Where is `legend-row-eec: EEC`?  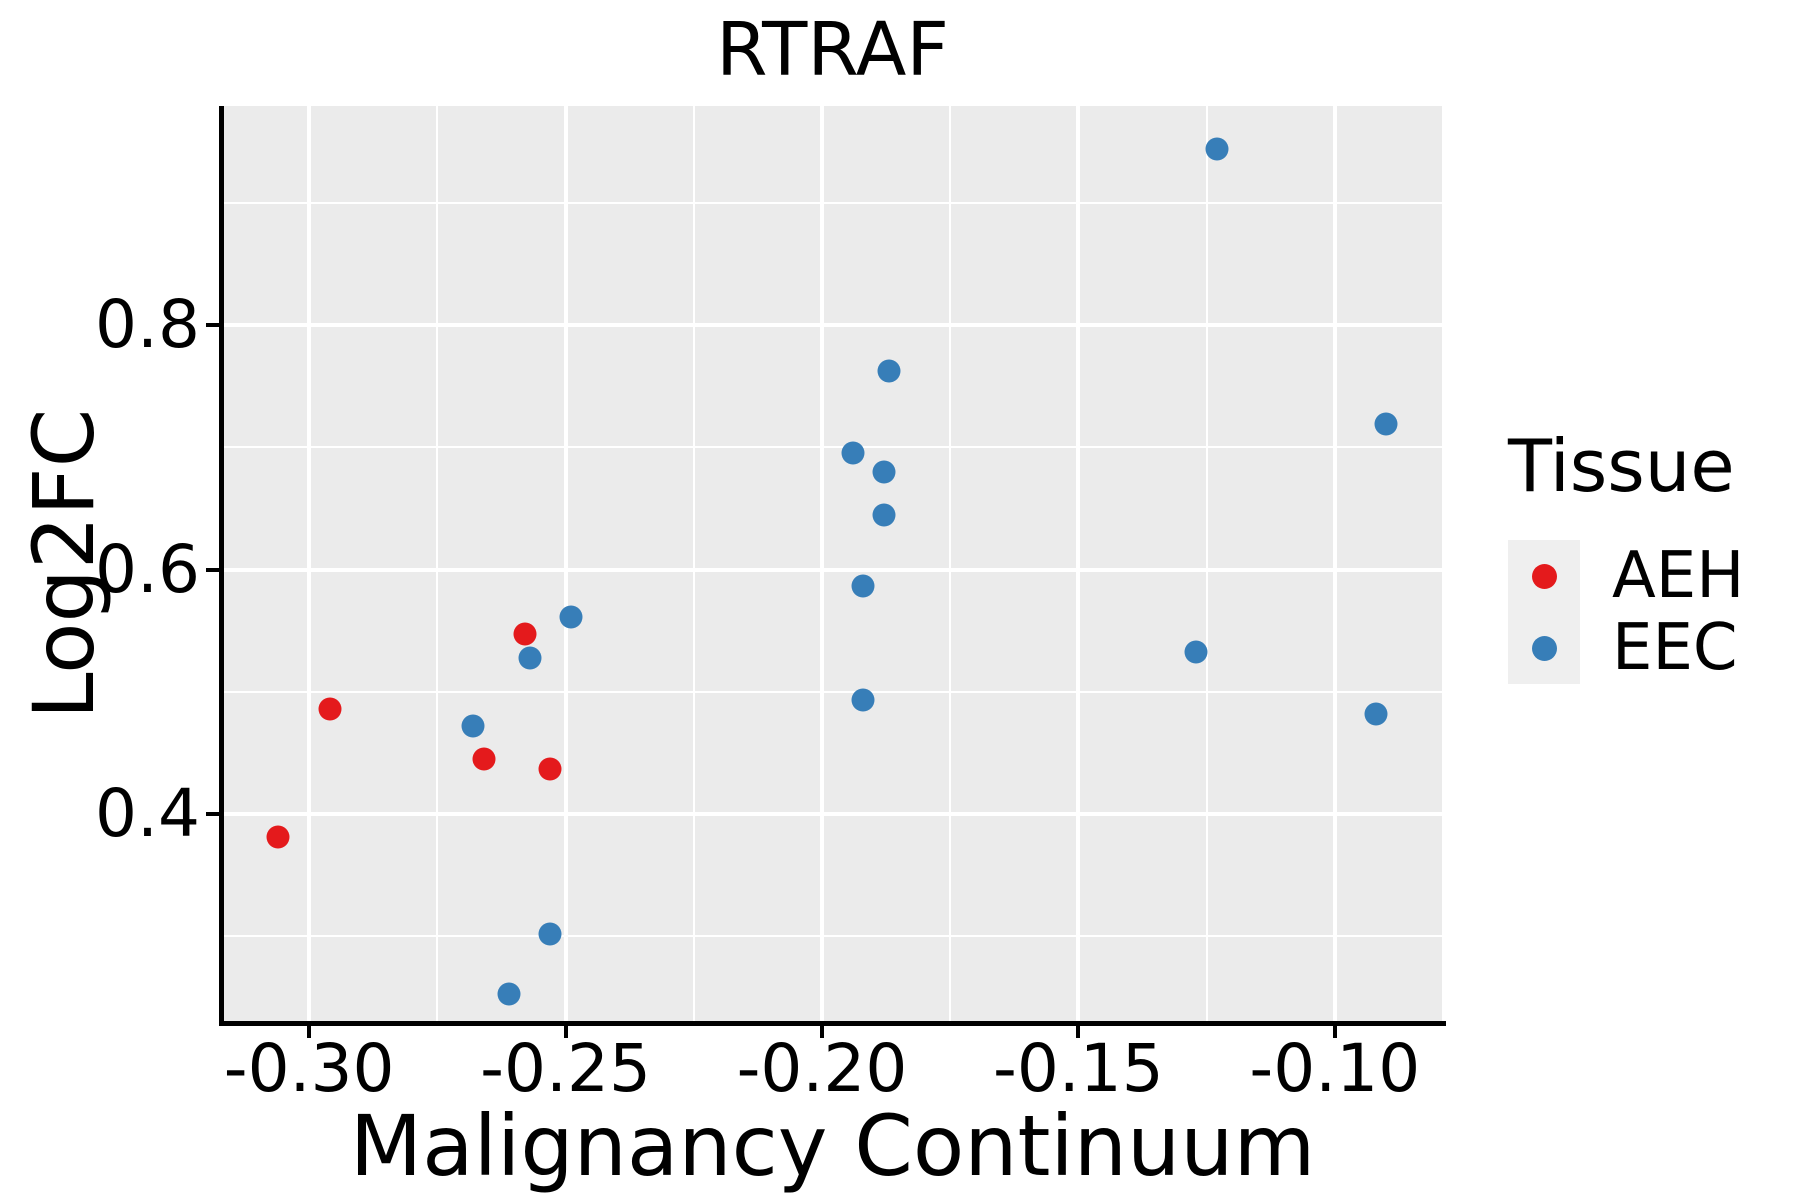
legend-row-eec: EEC is located at coordinates (1626, 648).